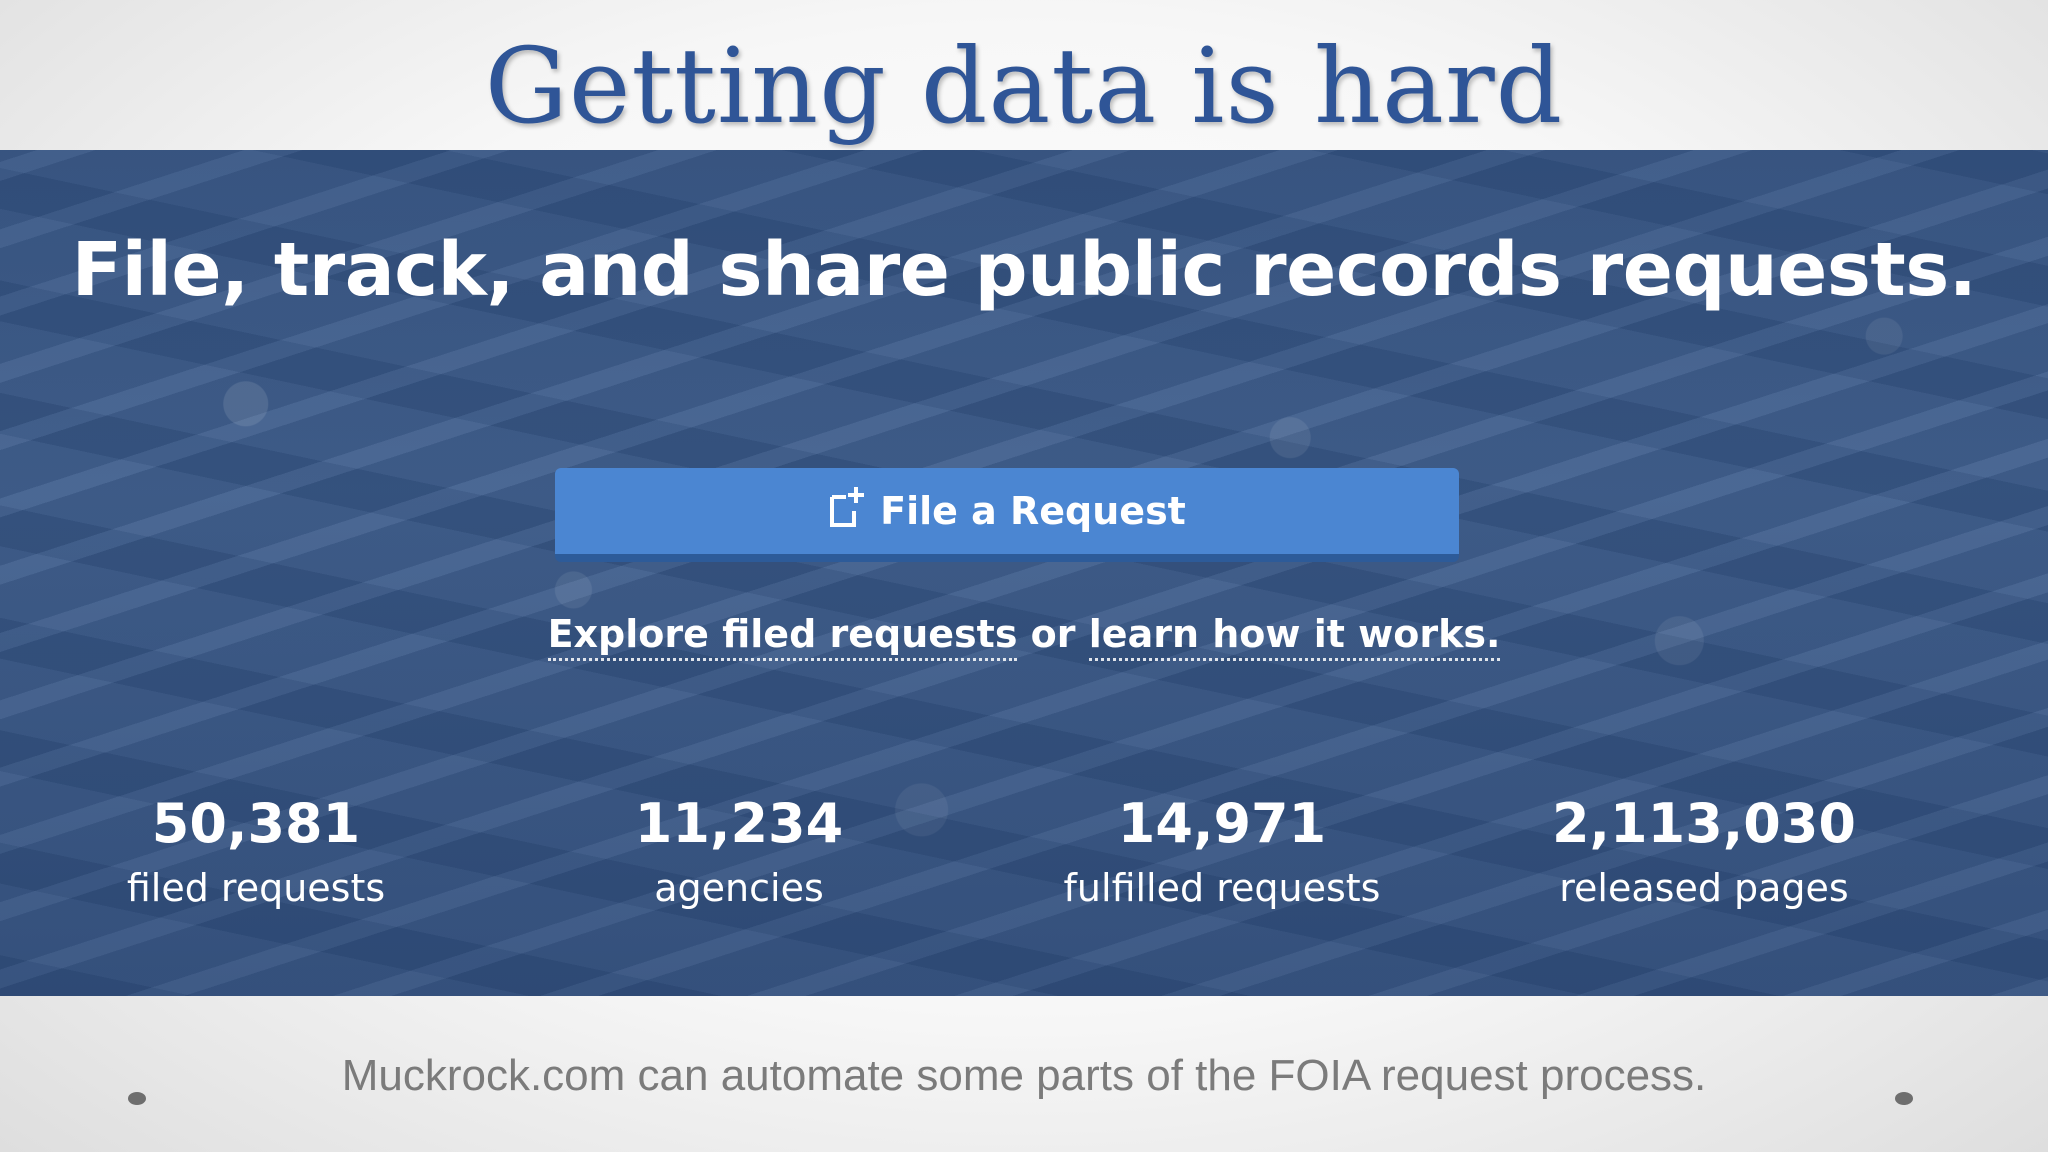  Describe the element at coordinates (1222, 823) in the screenshot. I see `stat-value: 14,971` at that location.